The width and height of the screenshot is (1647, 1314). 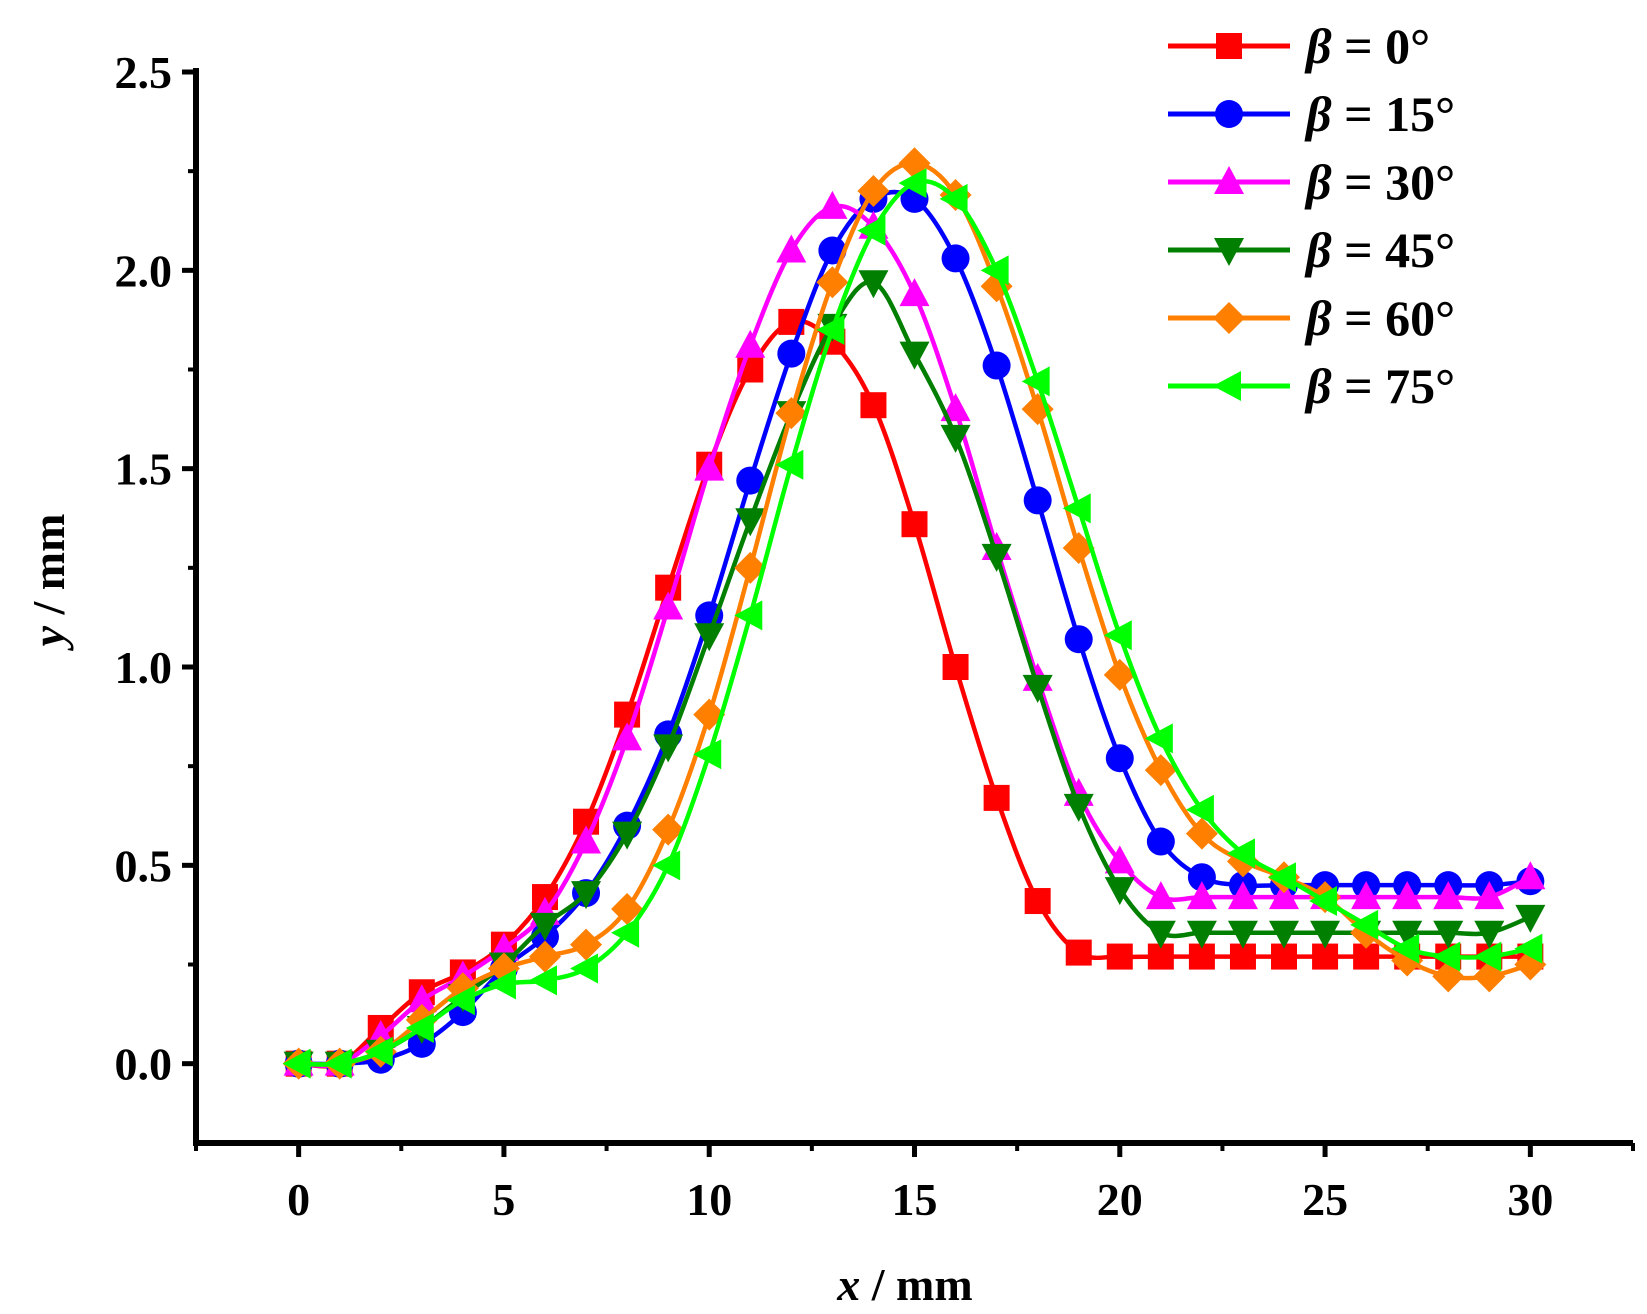 I want to click on x-tick-label: 5, so click(x=503, y=1199).